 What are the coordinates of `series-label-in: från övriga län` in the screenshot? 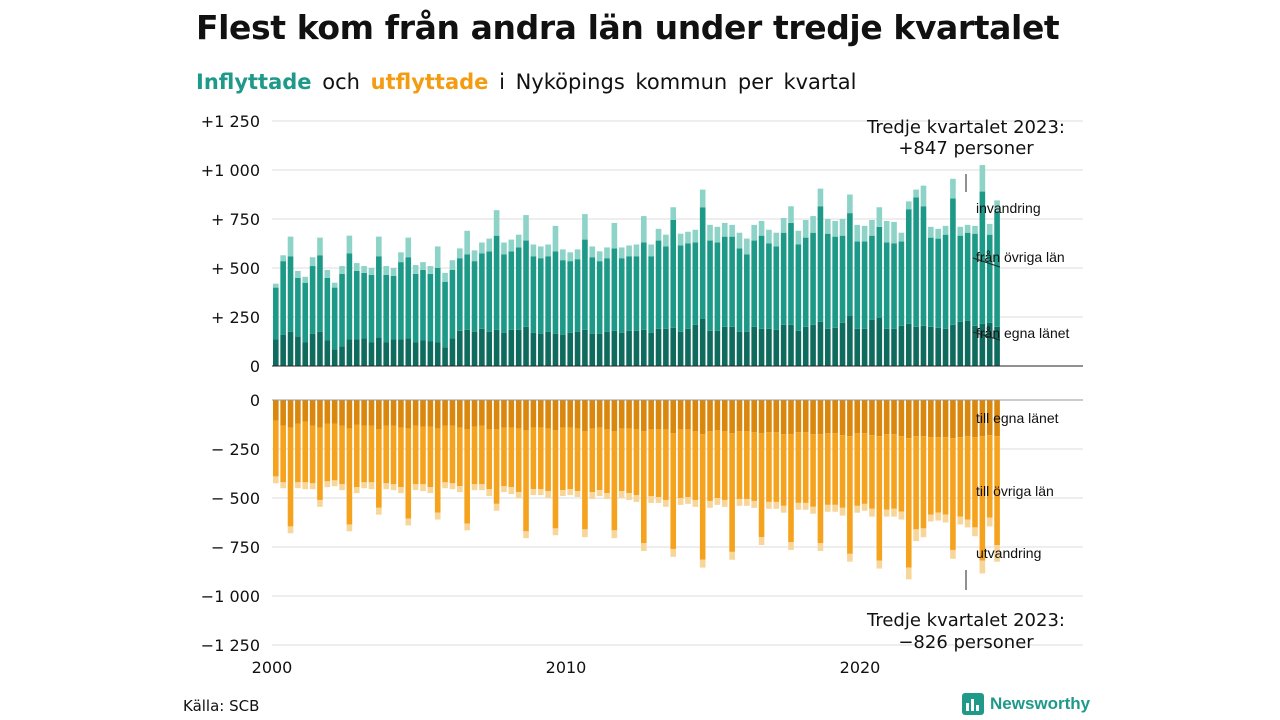 It's located at (1020, 257).